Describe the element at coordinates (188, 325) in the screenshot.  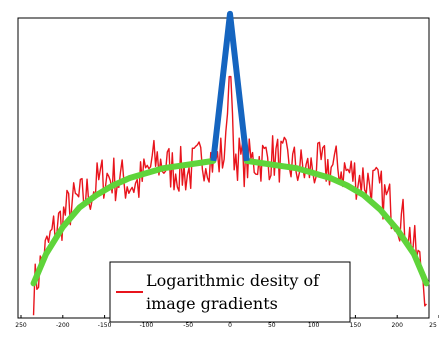
I see `x-tick-label: -50` at that location.